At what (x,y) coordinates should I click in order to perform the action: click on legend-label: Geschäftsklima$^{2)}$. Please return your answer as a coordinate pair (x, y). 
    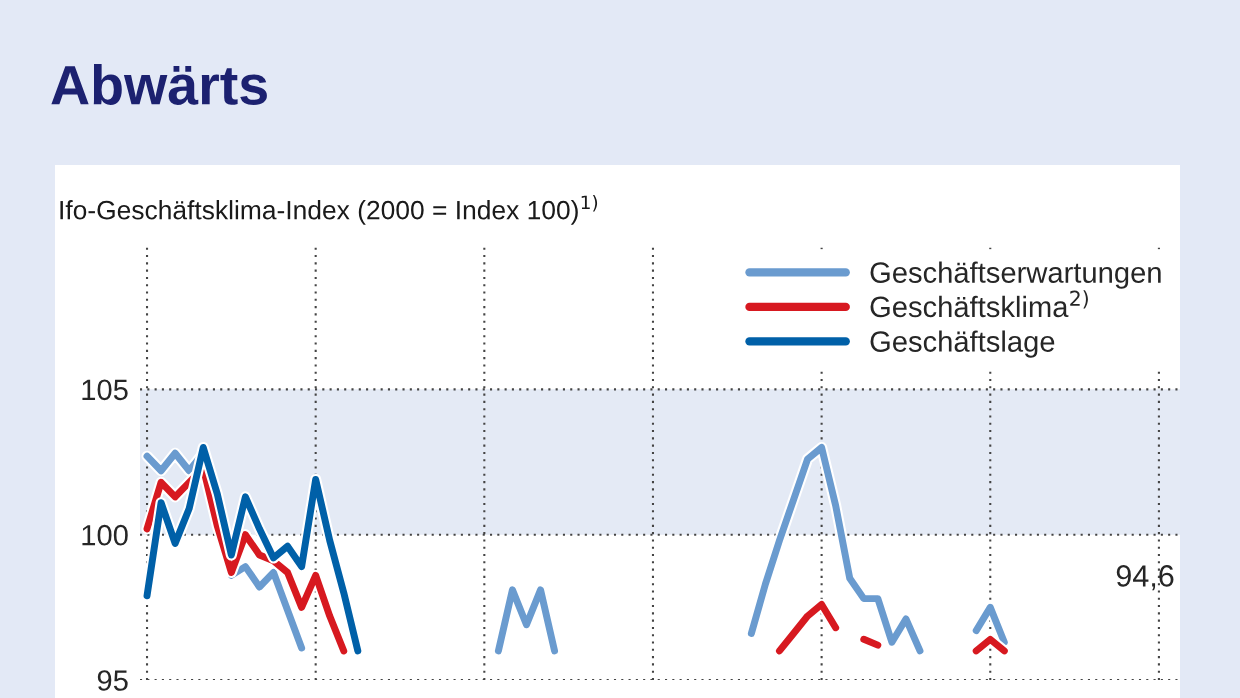
    Looking at the image, I should click on (979, 304).